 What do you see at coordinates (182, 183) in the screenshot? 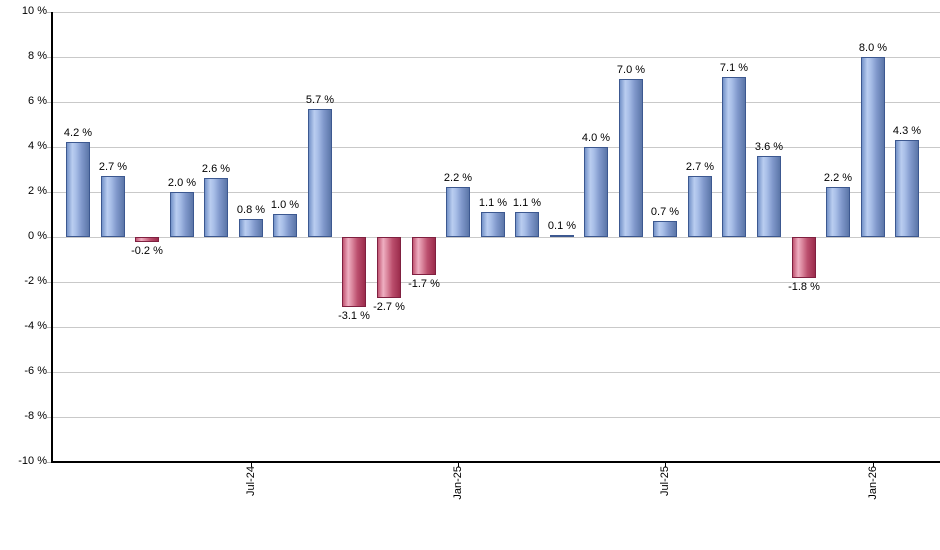
I see `bar-value-label: 2.0 %` at bounding box center [182, 183].